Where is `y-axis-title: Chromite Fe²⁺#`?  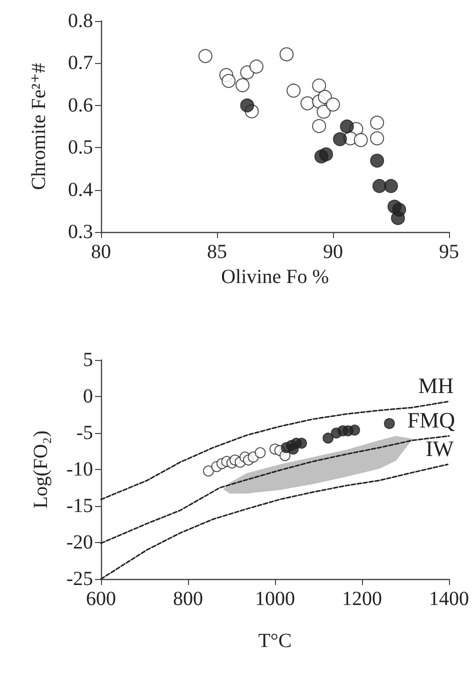 y-axis-title: Chromite Fe²⁺# is located at coordinates (39, 126).